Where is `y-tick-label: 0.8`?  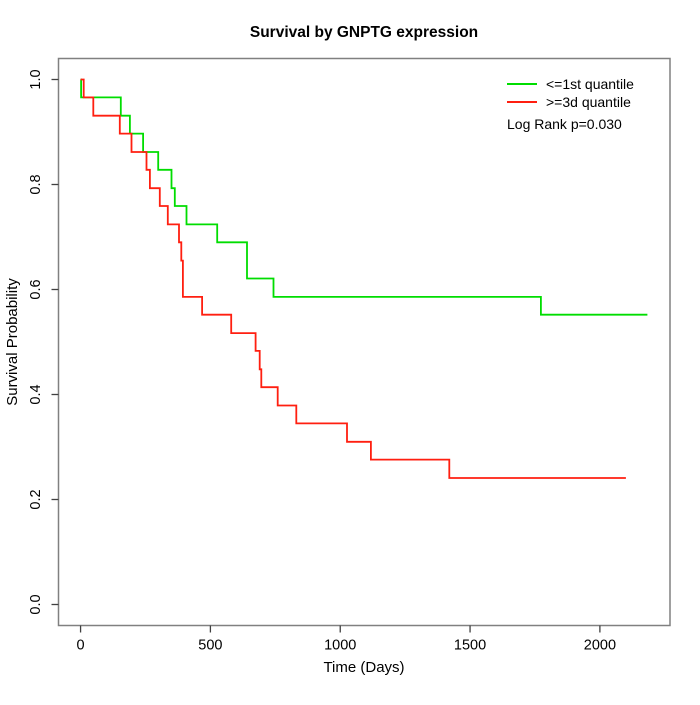
y-tick-label: 0.8 is located at coordinates (36, 184).